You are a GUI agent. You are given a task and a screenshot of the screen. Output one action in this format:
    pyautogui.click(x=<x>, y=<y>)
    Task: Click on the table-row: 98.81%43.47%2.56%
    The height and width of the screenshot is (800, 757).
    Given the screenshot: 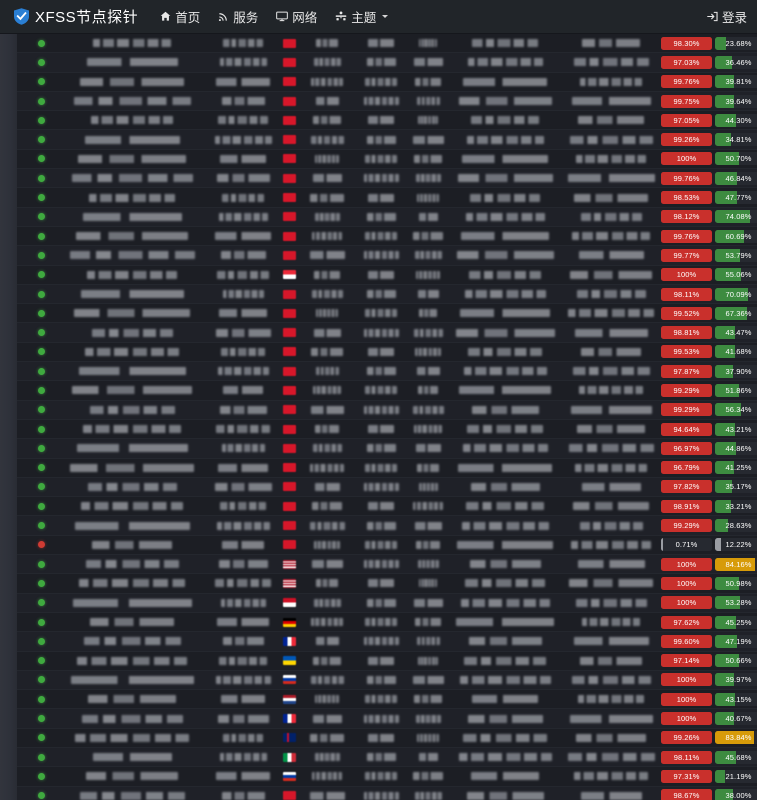 What is the action you would take?
    pyautogui.click(x=387, y=333)
    